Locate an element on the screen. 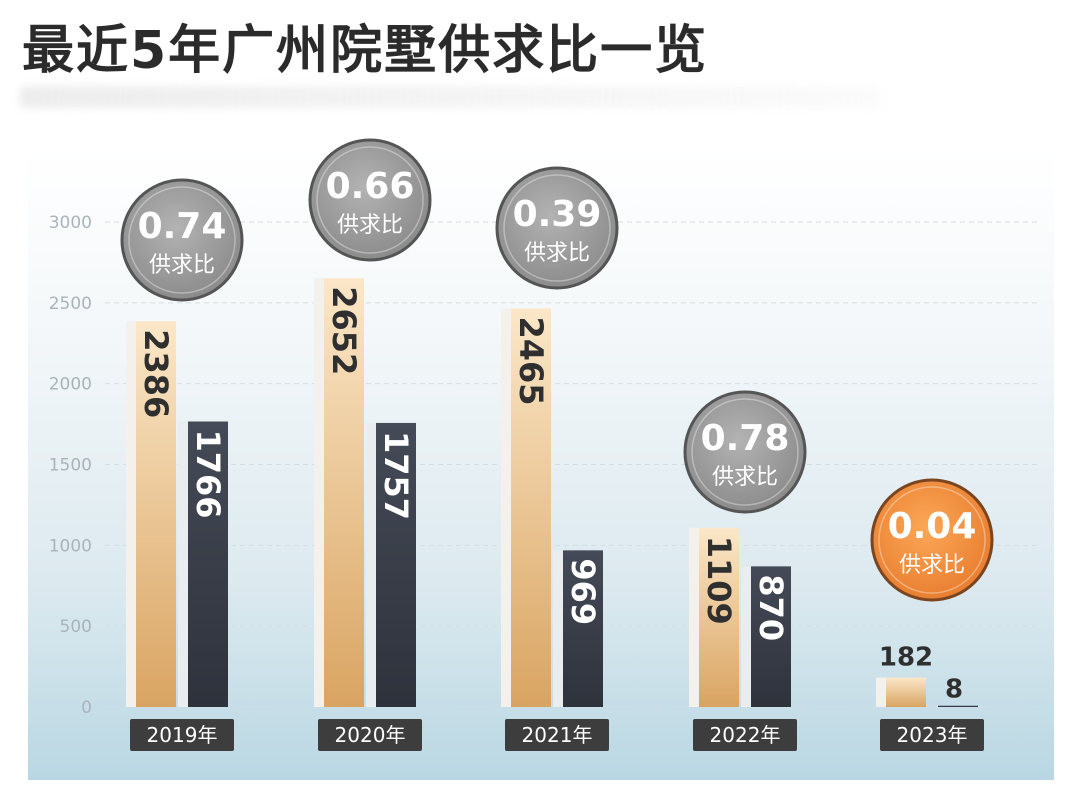  ratio-value: 0.04 is located at coordinates (932, 526).